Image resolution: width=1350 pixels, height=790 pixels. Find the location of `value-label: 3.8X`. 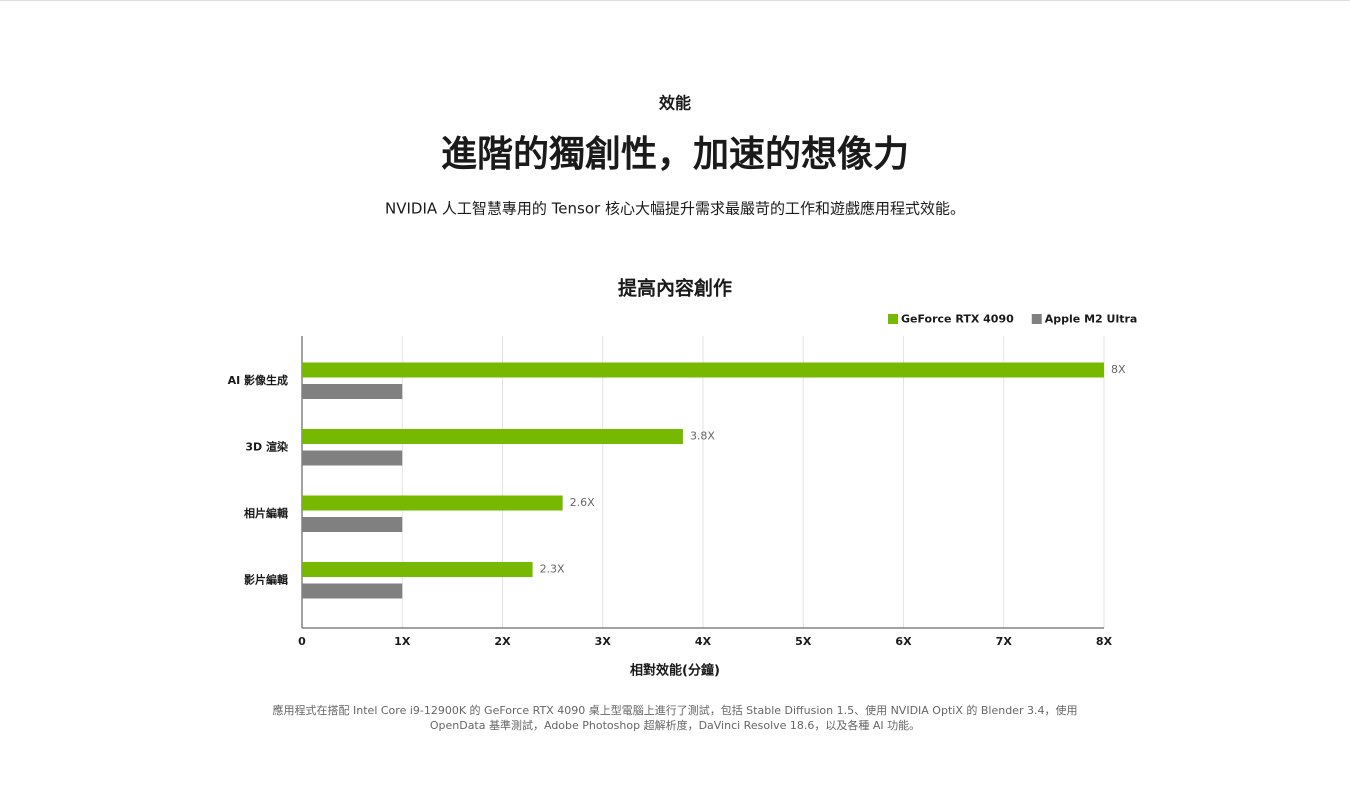

value-label: 3.8X is located at coordinates (702, 436).